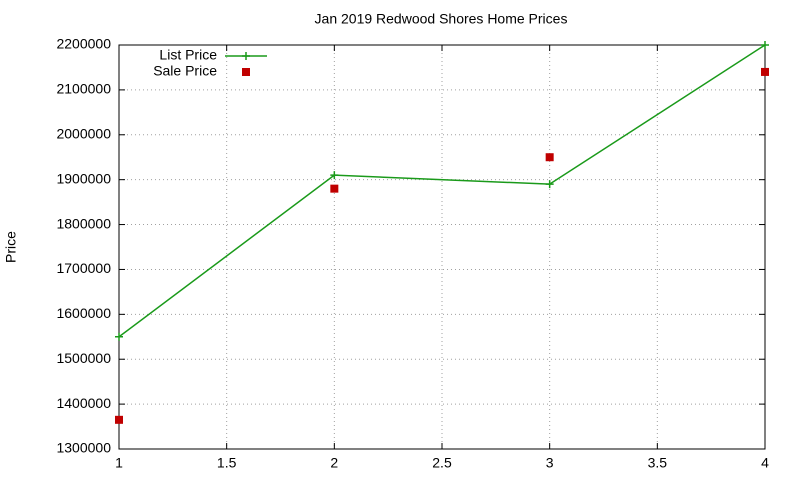 Image resolution: width=800 pixels, height=480 pixels. What do you see at coordinates (83, 403) in the screenshot?
I see `y-tick-label: 1400000` at bounding box center [83, 403].